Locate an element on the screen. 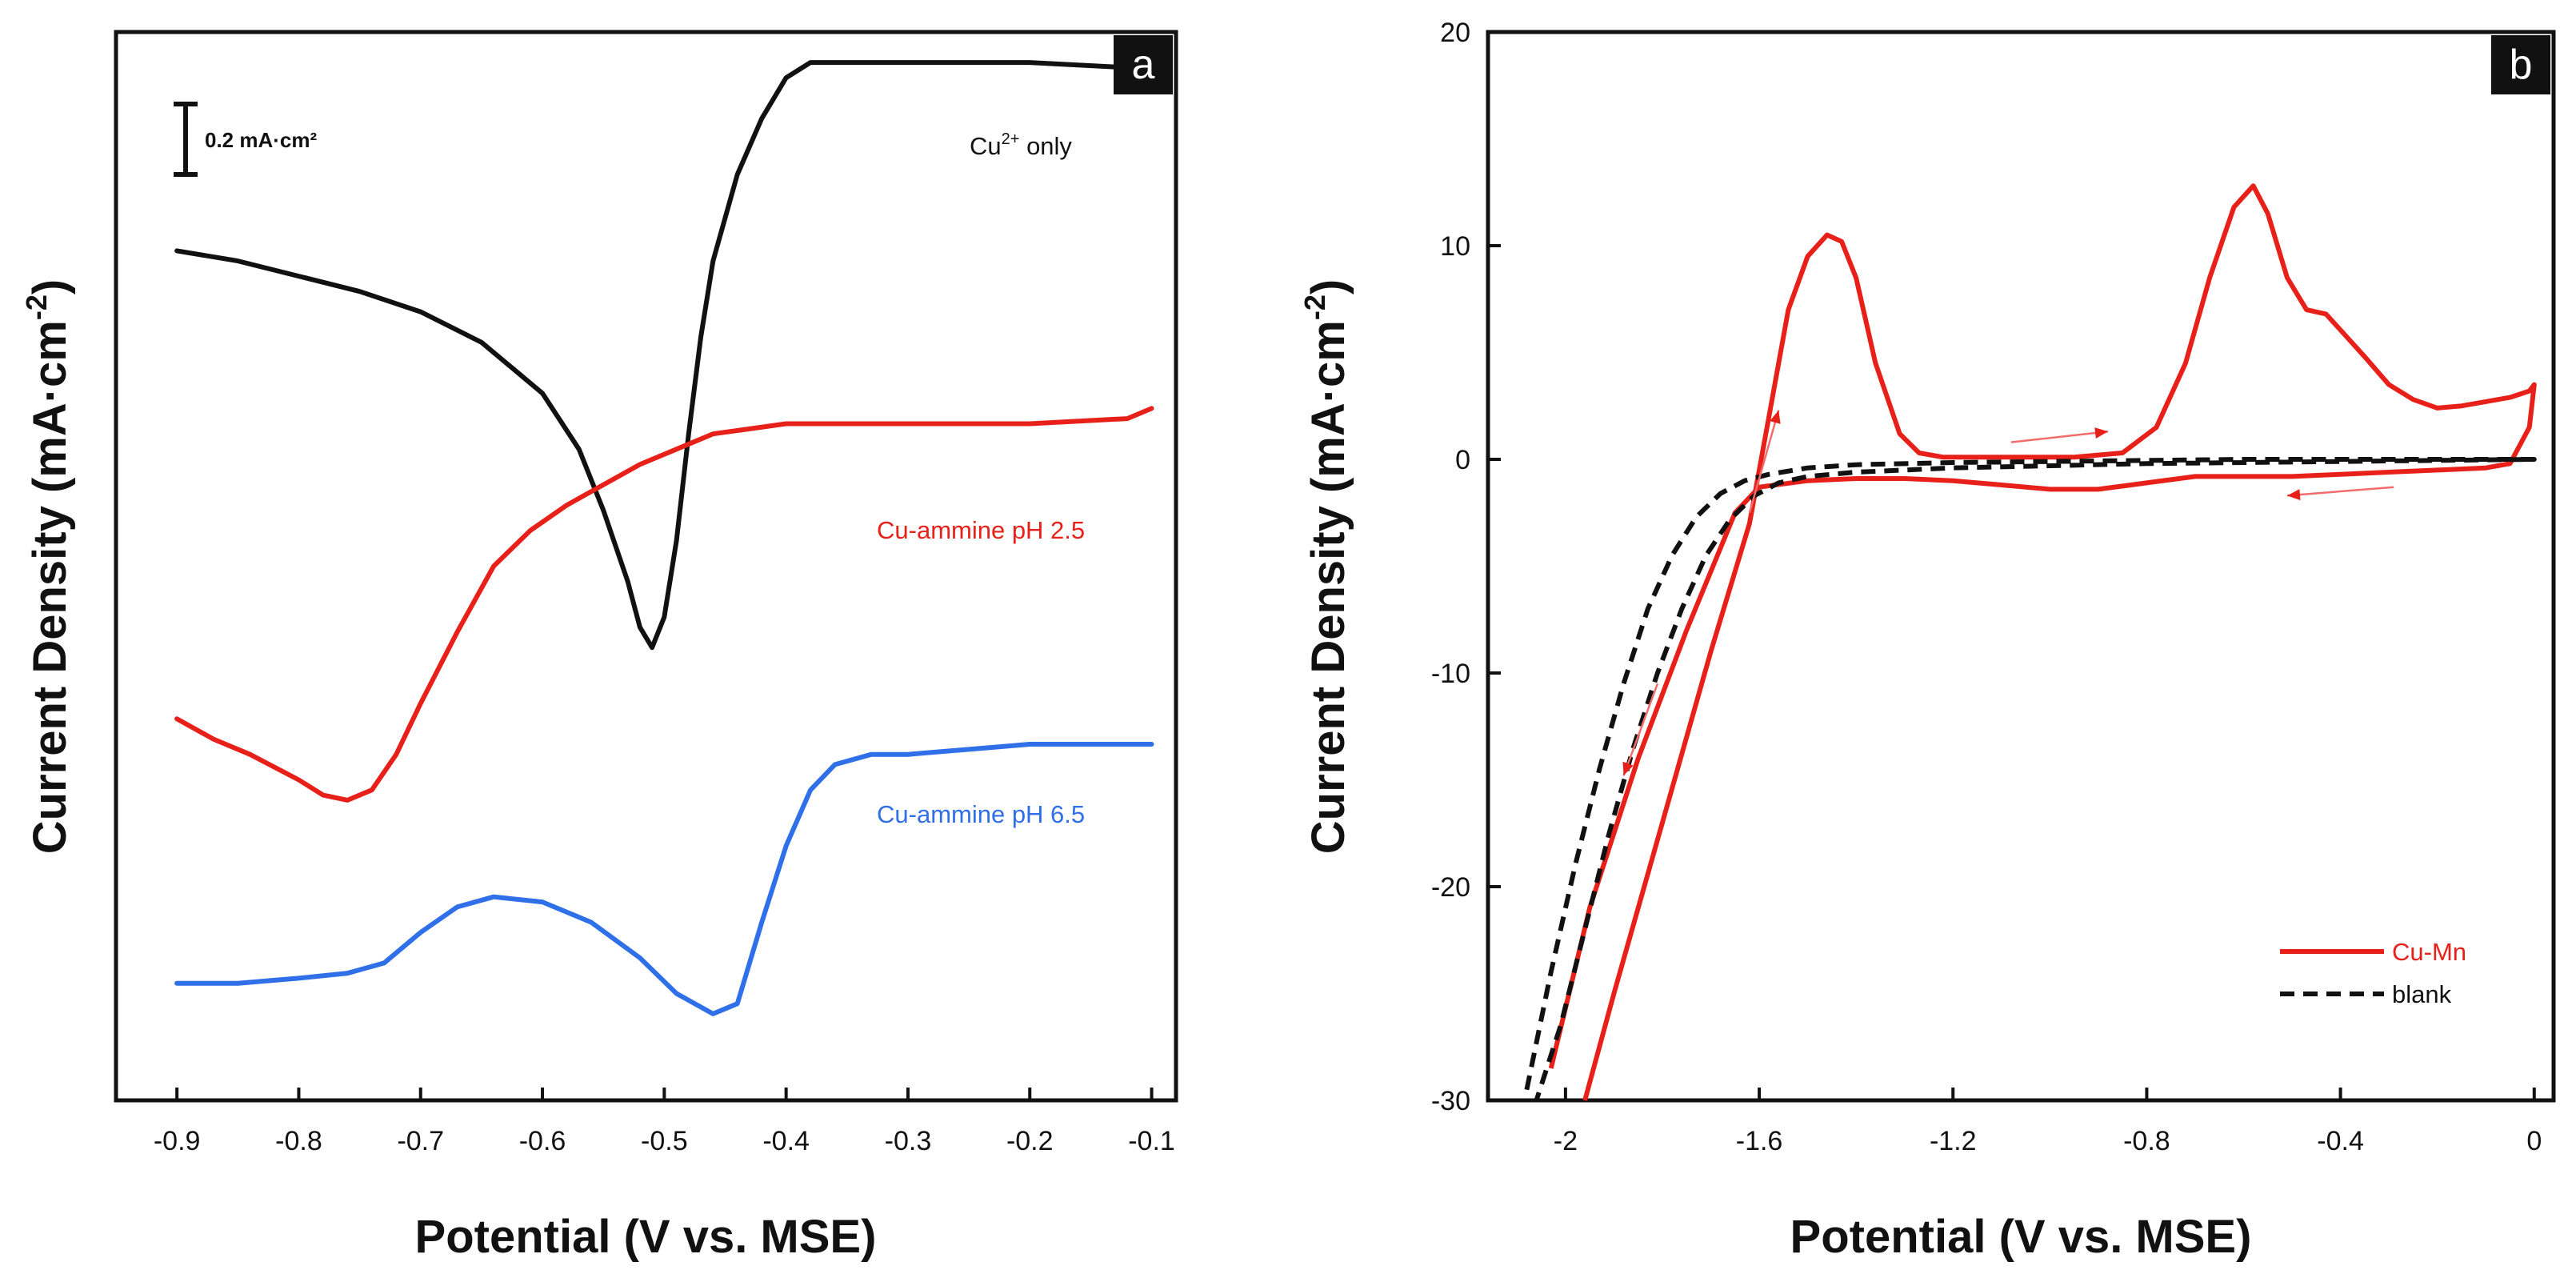 This screenshot has width=2576, height=1286. panel-b-letter-box is located at coordinates (2520, 64).